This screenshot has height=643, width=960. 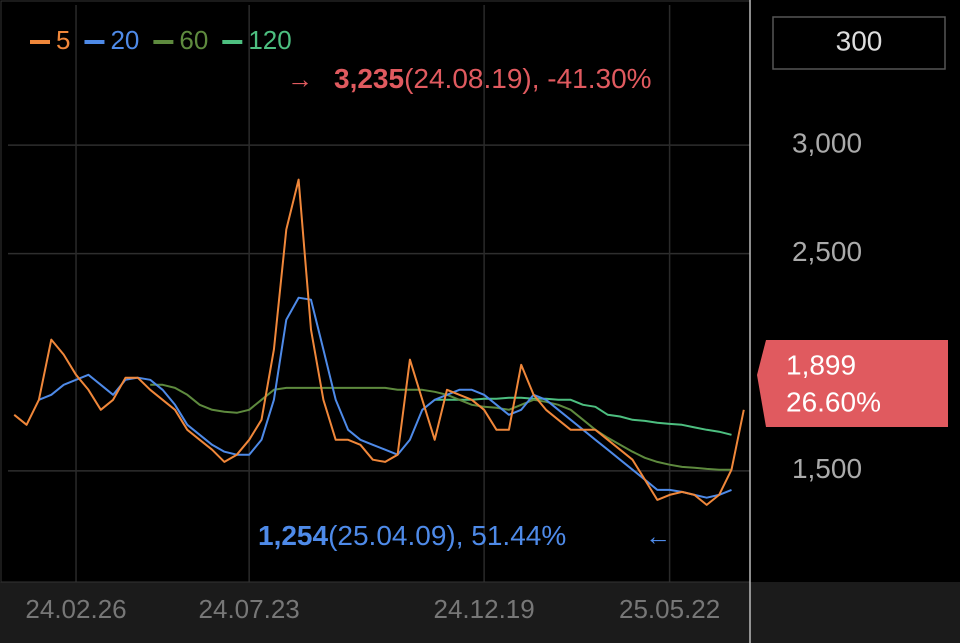 I want to click on price-tag, so click(x=852, y=383).